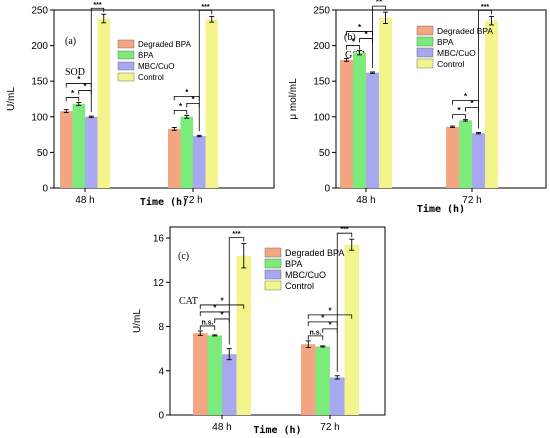  Describe the element at coordinates (379, 3) in the screenshot. I see `significance-label: **` at that location.